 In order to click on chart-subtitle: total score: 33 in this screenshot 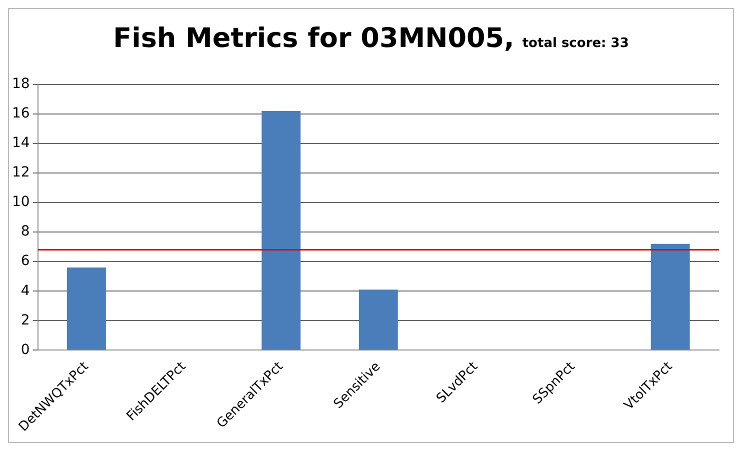, I will do `click(575, 43)`.